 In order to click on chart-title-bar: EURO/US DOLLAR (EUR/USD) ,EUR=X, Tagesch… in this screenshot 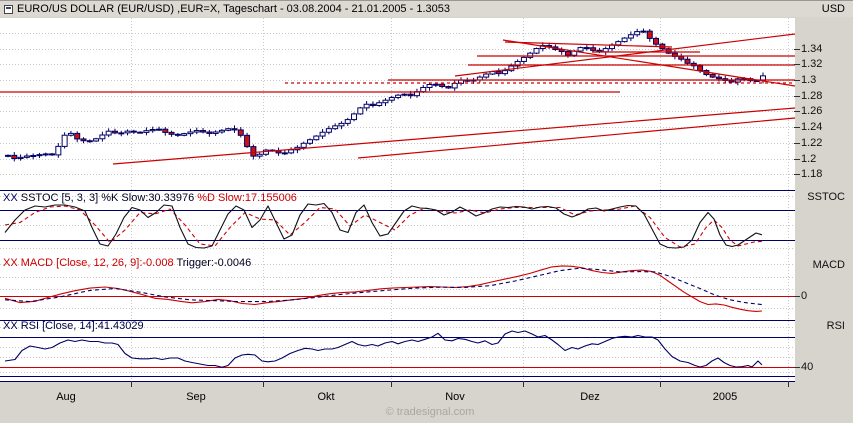, I will do `click(426, 8)`.